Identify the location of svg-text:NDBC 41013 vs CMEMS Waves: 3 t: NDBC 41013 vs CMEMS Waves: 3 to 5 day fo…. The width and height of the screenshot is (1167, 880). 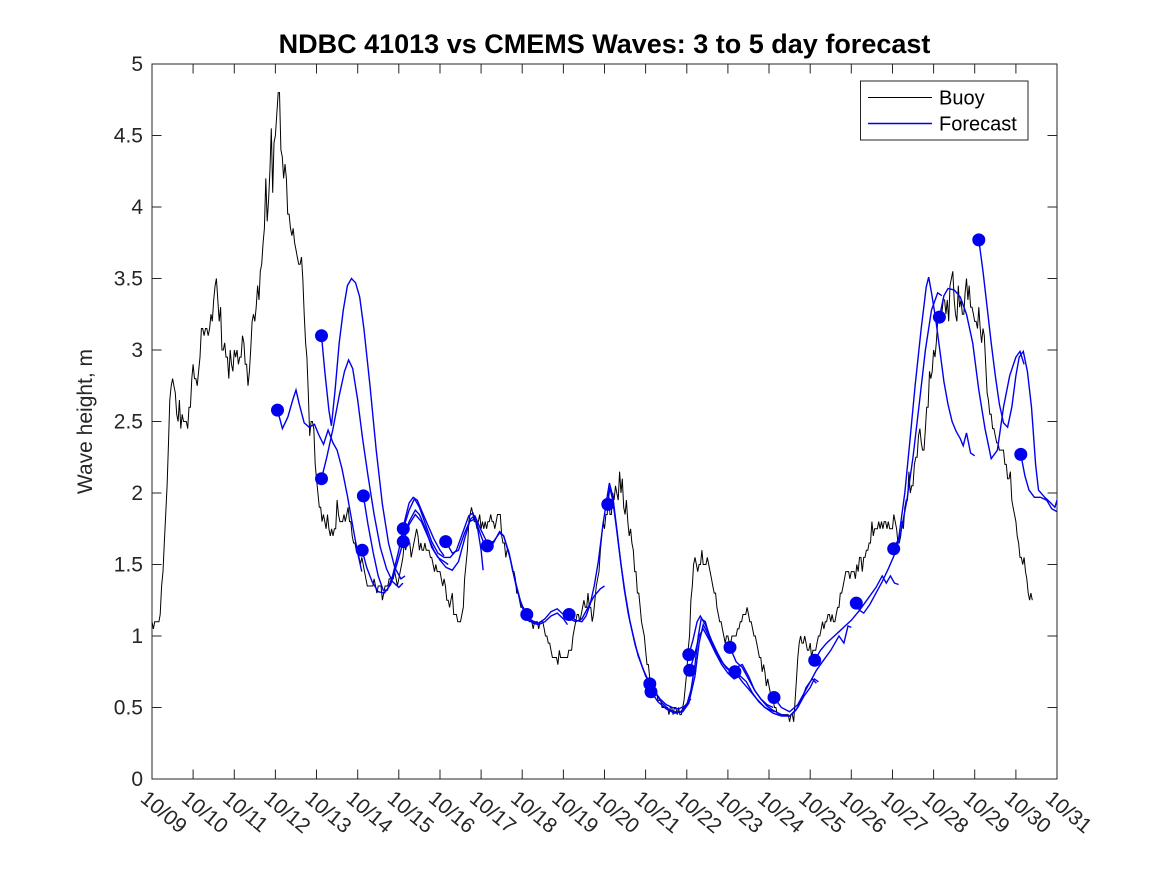
(605, 44).